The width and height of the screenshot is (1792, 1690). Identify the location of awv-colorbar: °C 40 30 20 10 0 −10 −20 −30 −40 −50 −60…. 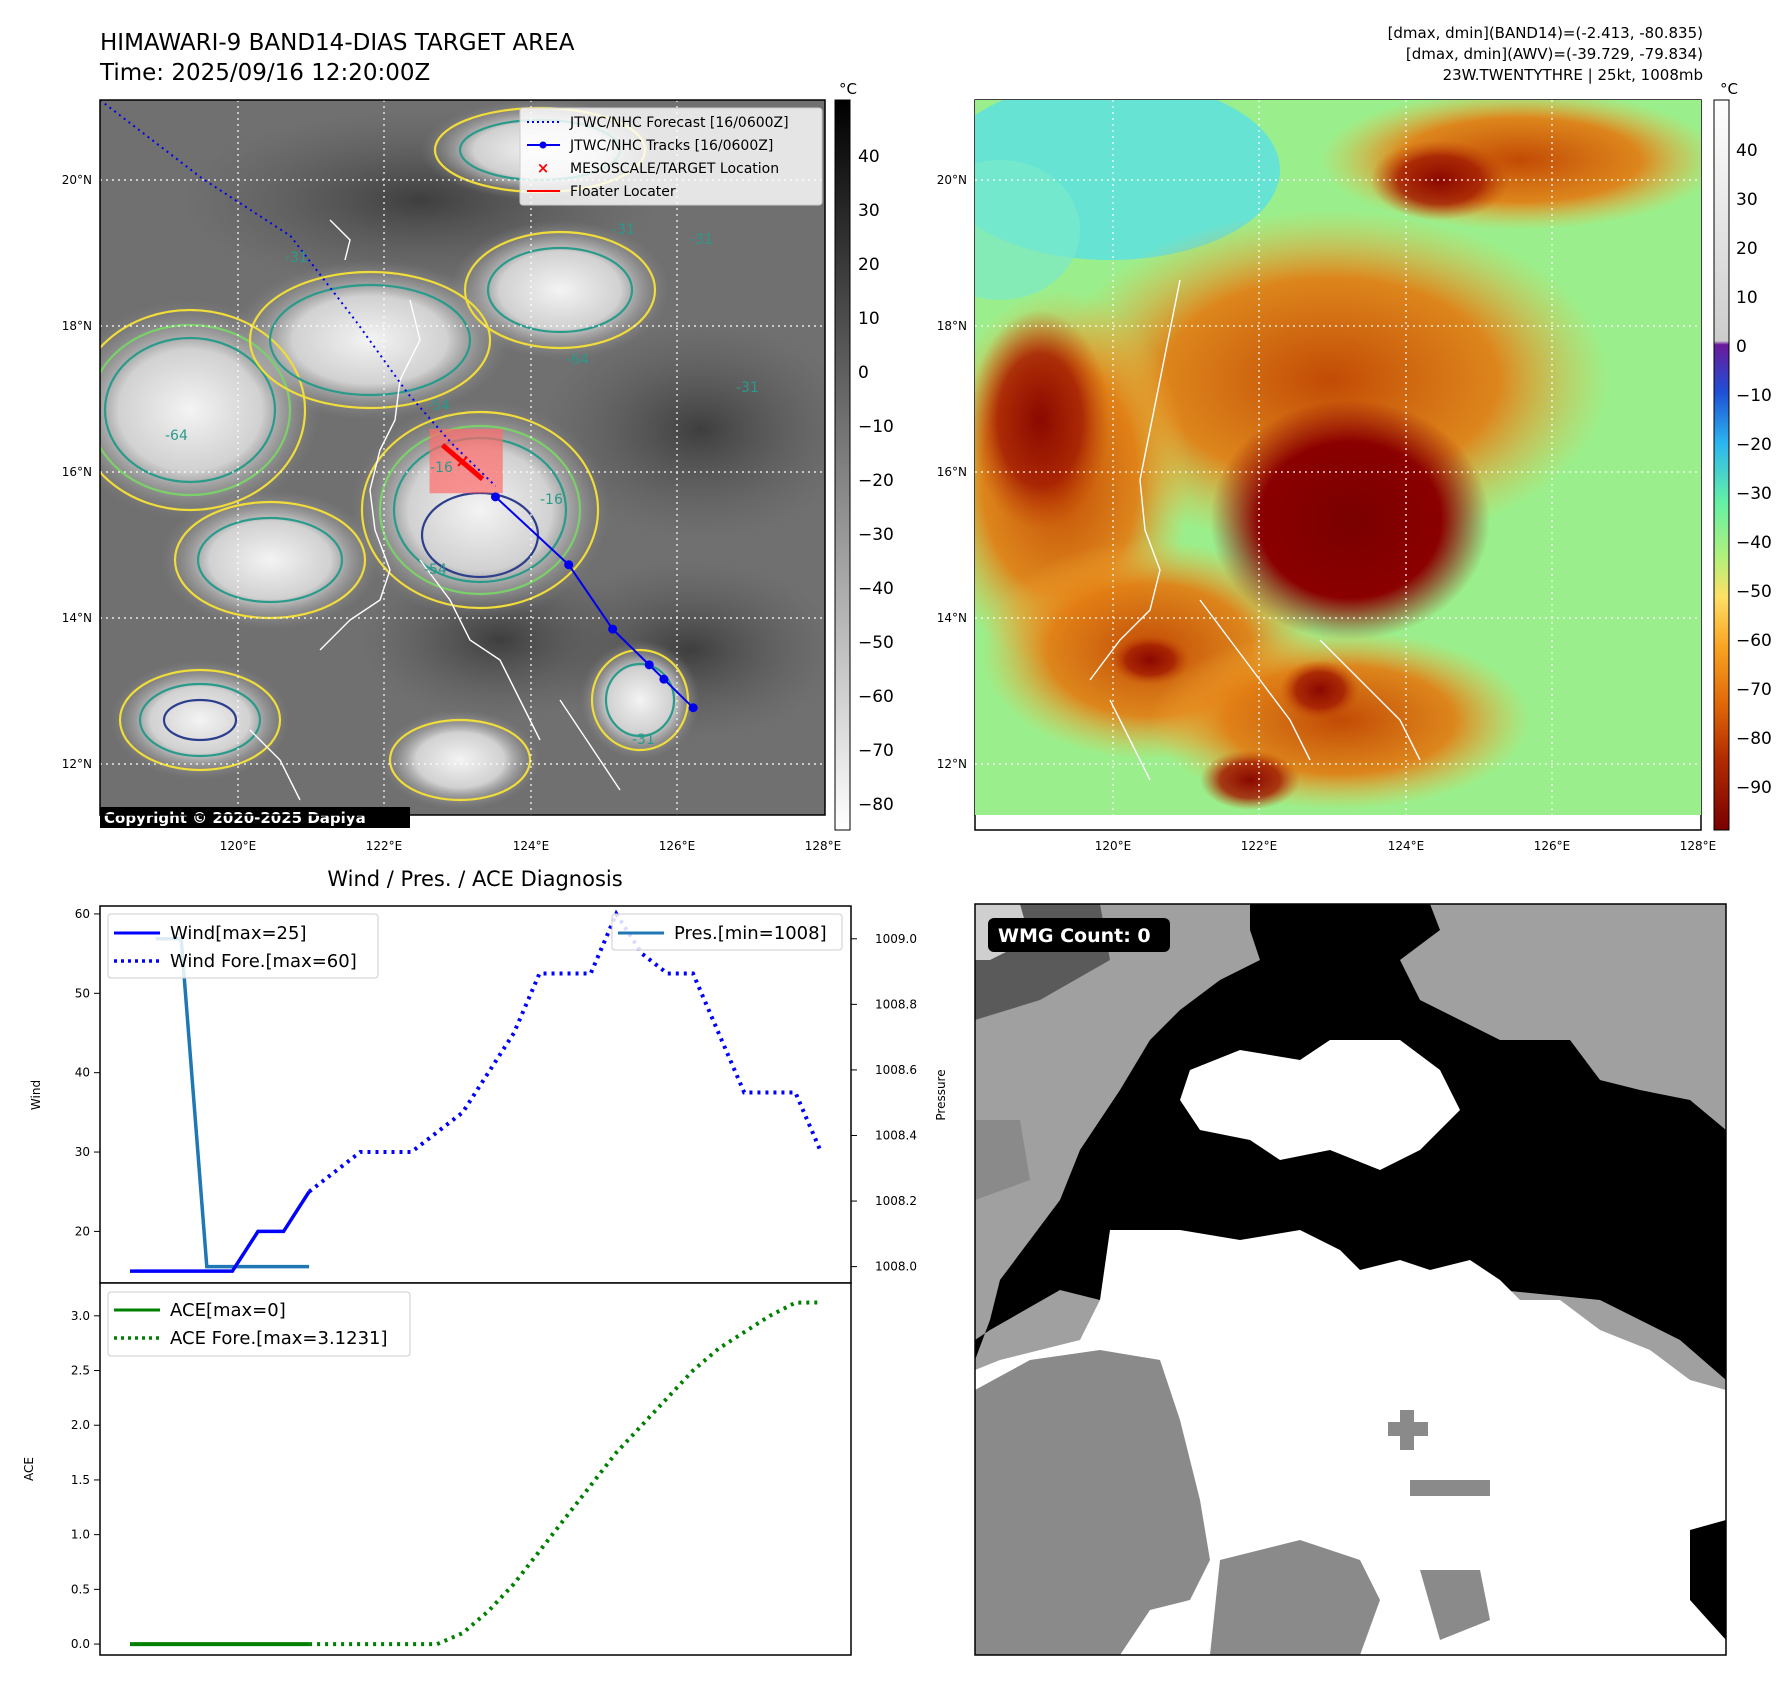
(1742, 455).